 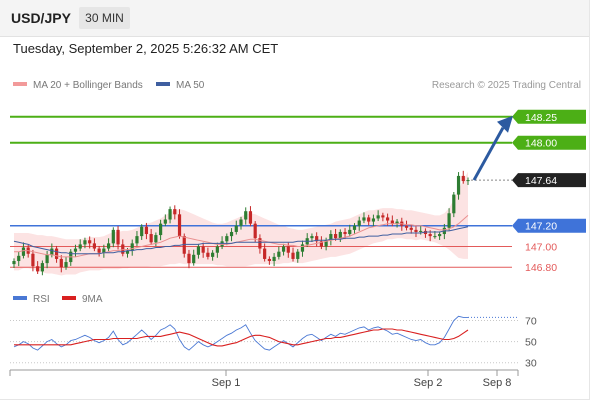 What do you see at coordinates (82, 299) in the screenshot?
I see `legend-rsi-ma: 9MA` at bounding box center [82, 299].